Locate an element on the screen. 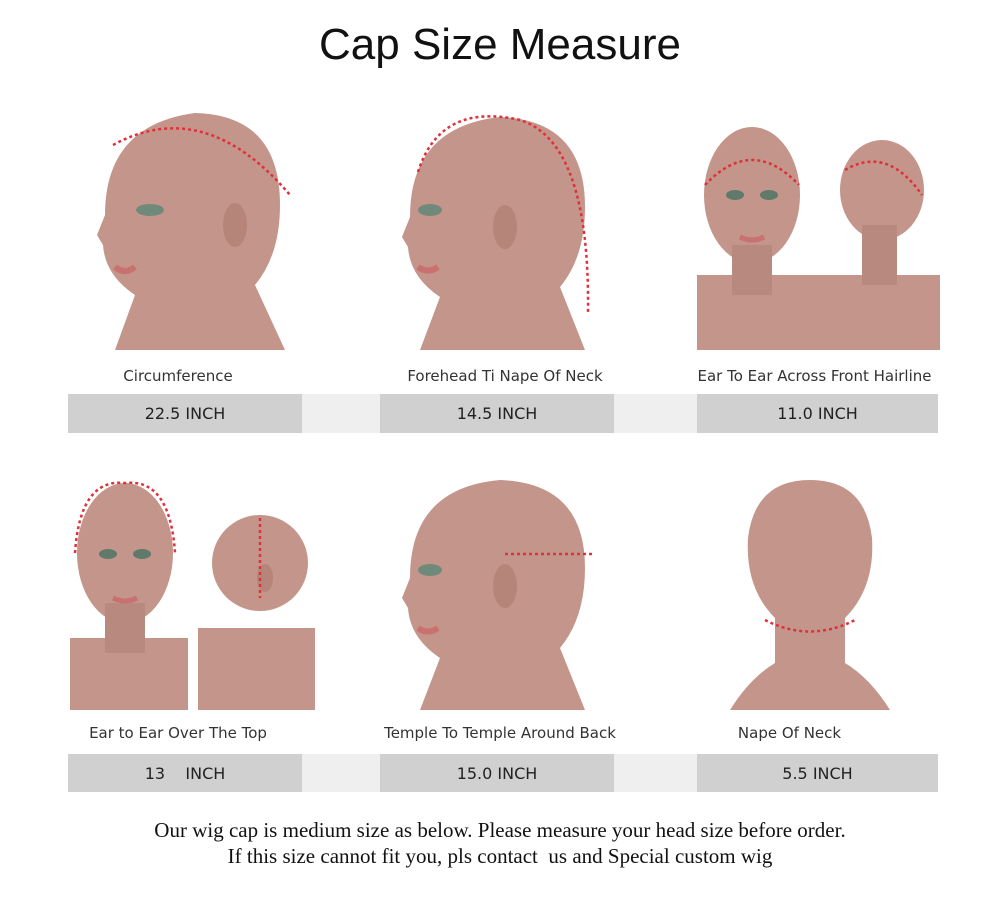  measurement-label: Circumference is located at coordinates (178, 376).